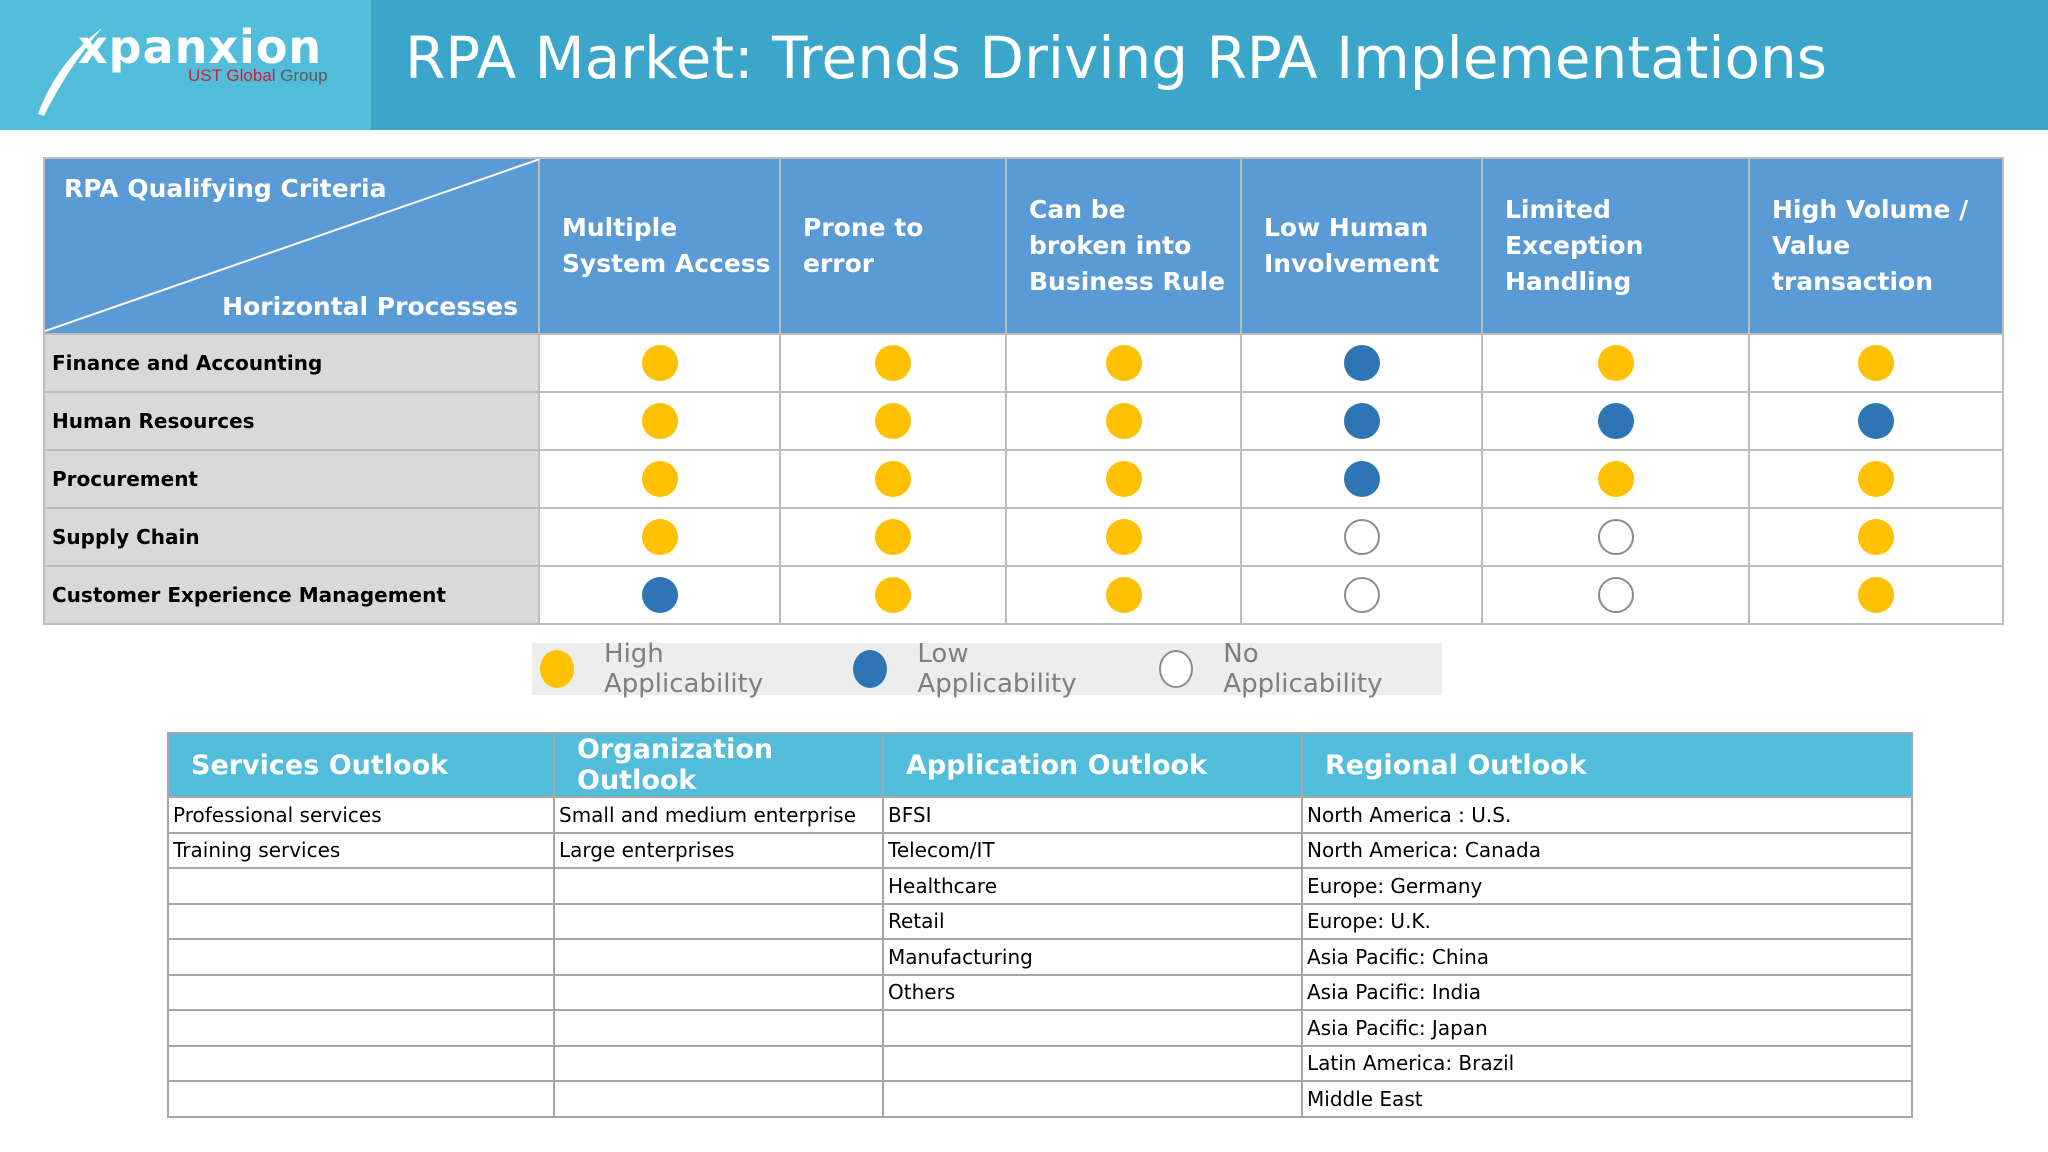  I want to click on outlook-row: Others Asia Pacific: India, so click(1040, 992).